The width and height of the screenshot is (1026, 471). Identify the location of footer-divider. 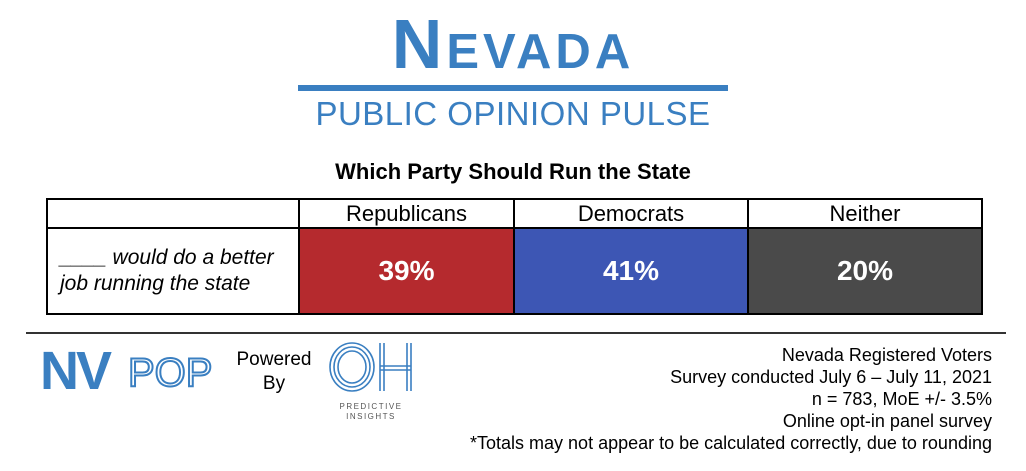
(516, 333).